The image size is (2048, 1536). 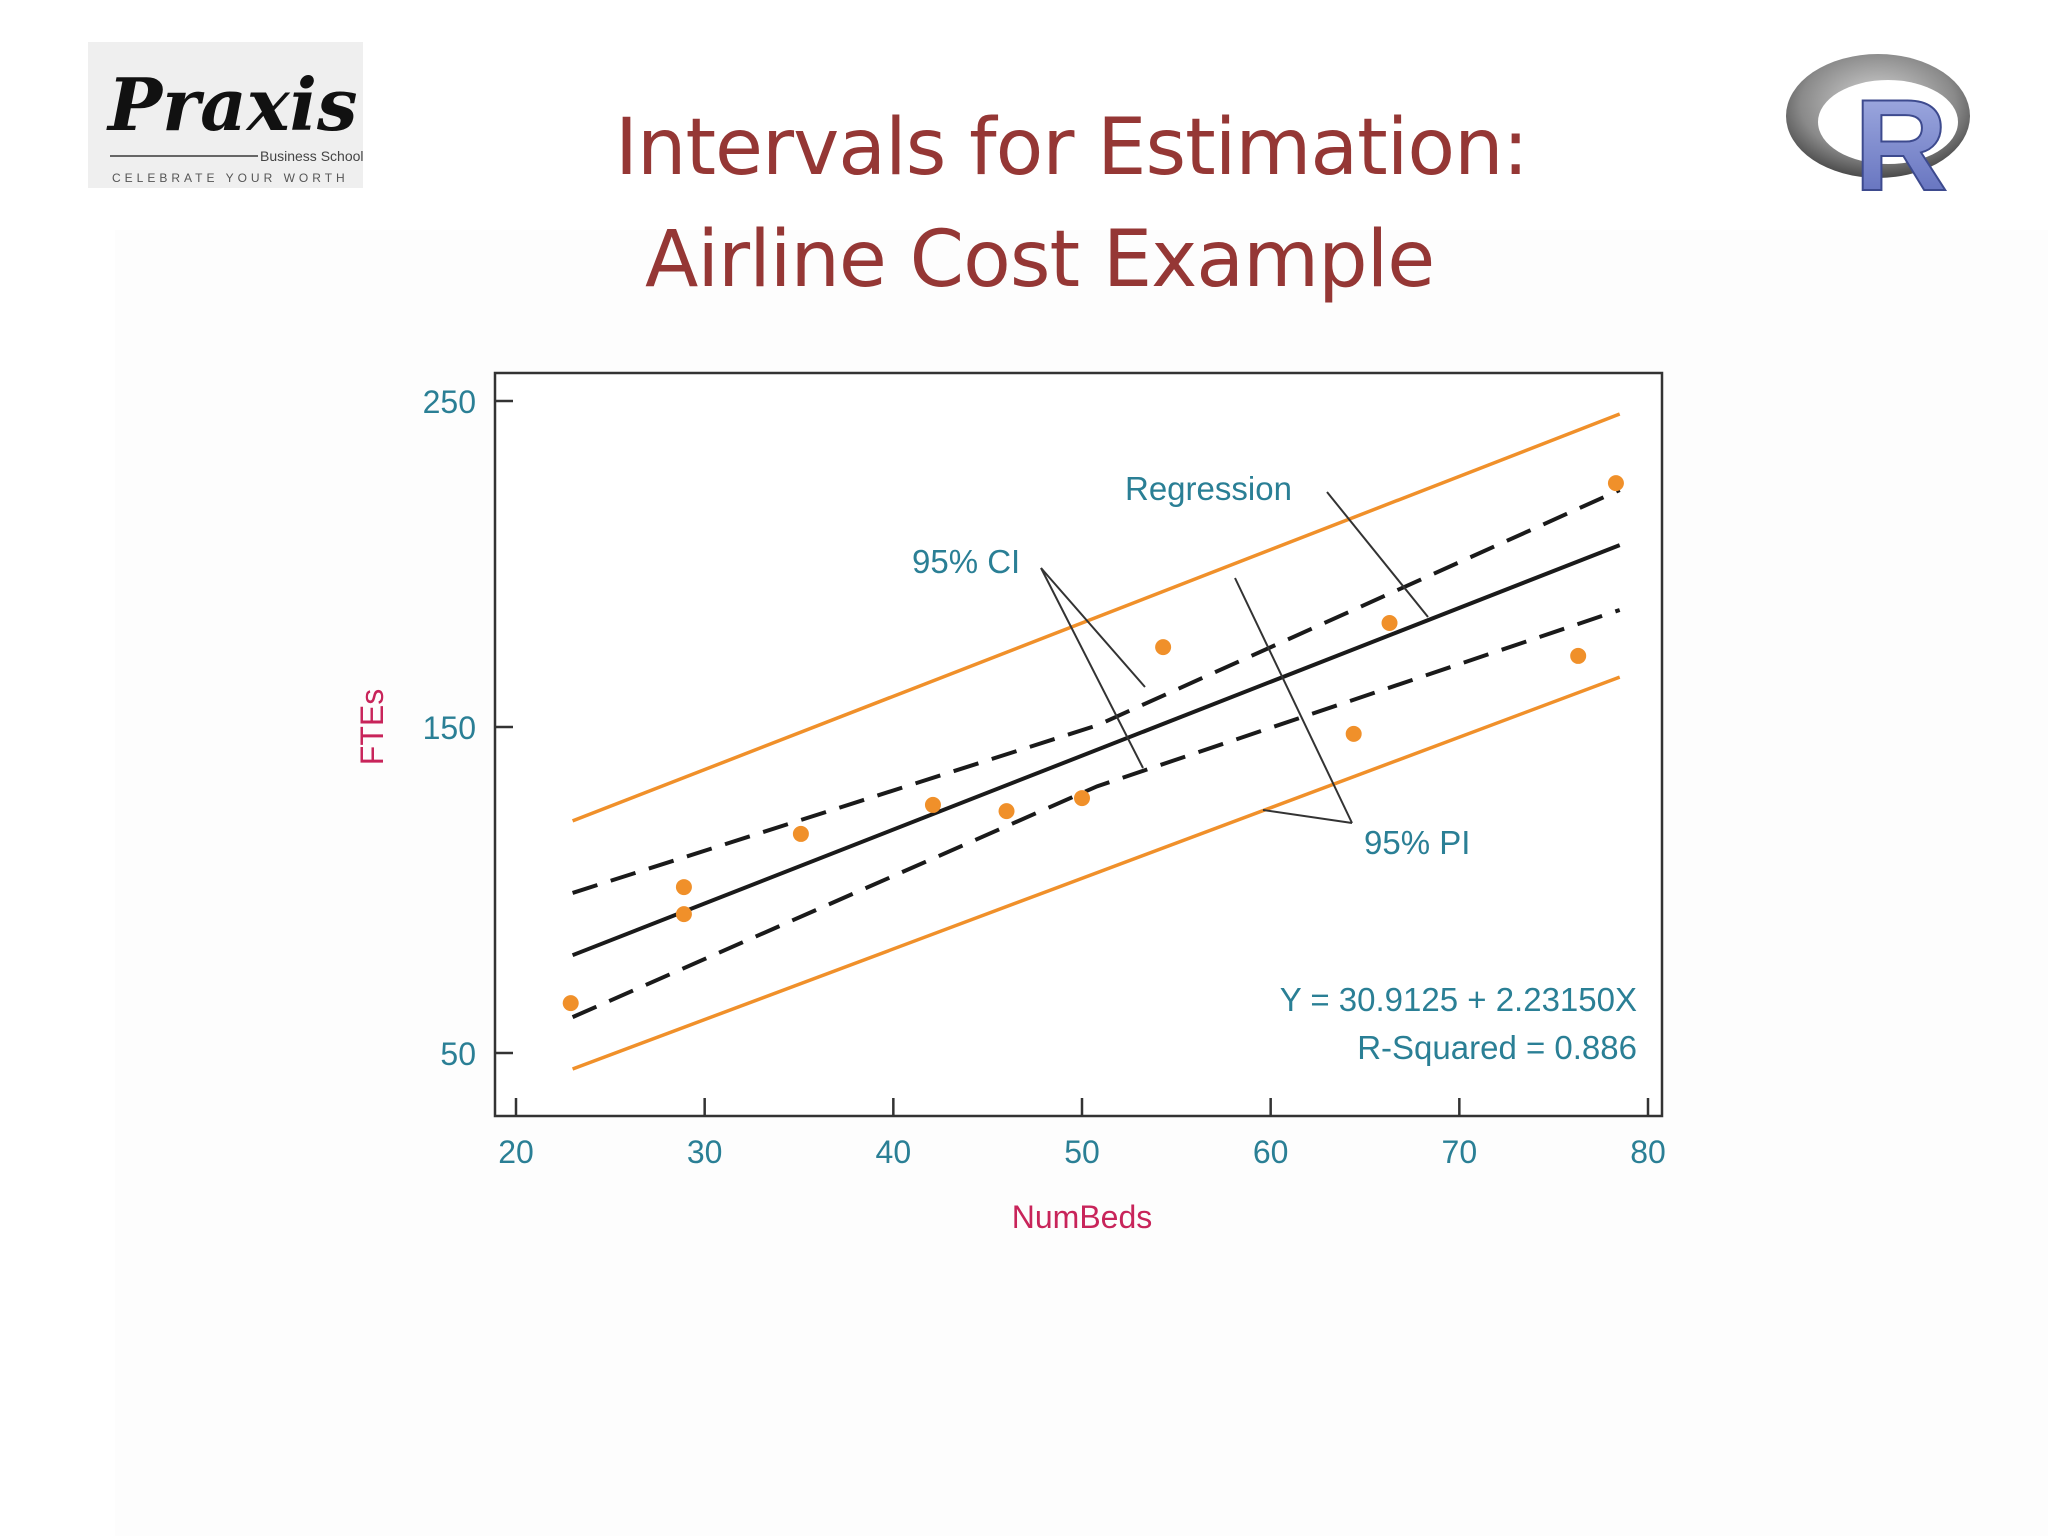 I want to click on praxis-logo-subtitle: Business School, so click(x=311, y=156).